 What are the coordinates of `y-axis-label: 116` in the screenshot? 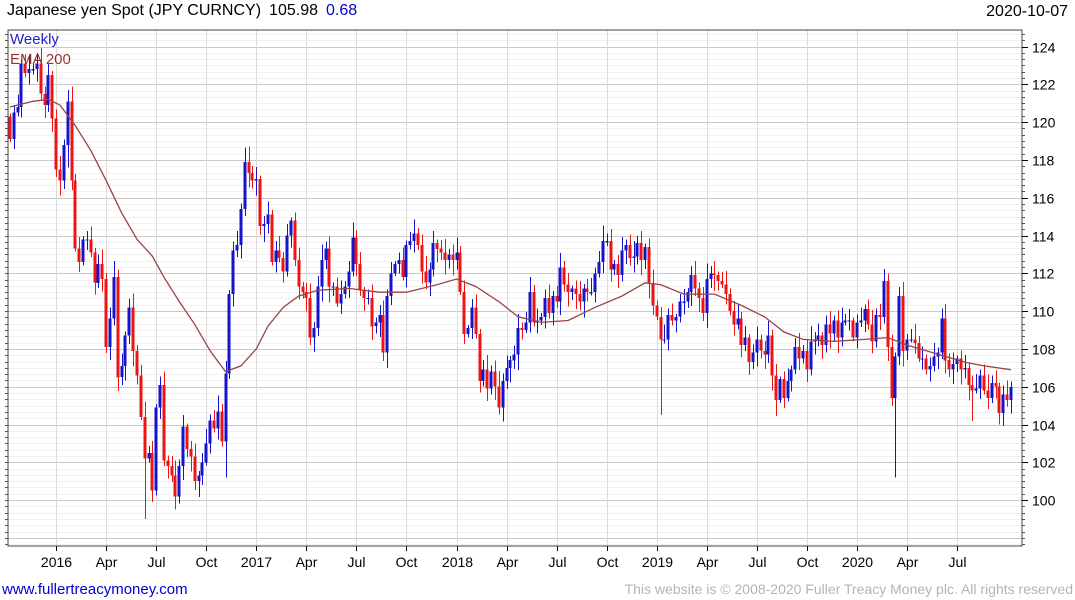 It's located at (1043, 199).